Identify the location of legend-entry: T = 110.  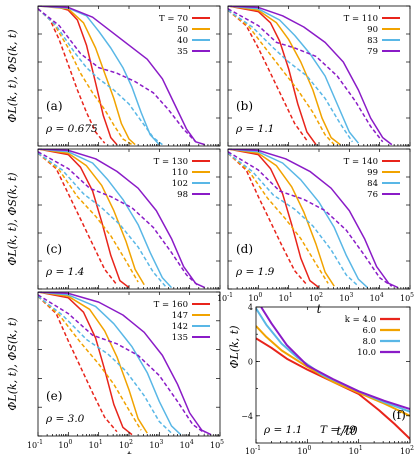
(361, 19).